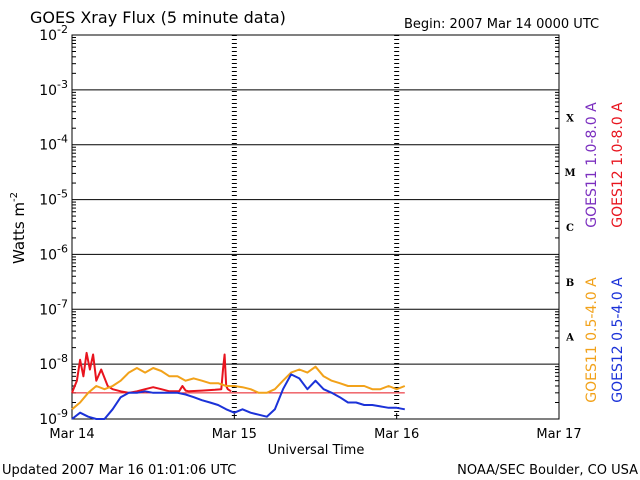 This screenshot has height=480, width=640. I want to click on y-tick-label: 10⁻⁵, so click(53, 198).